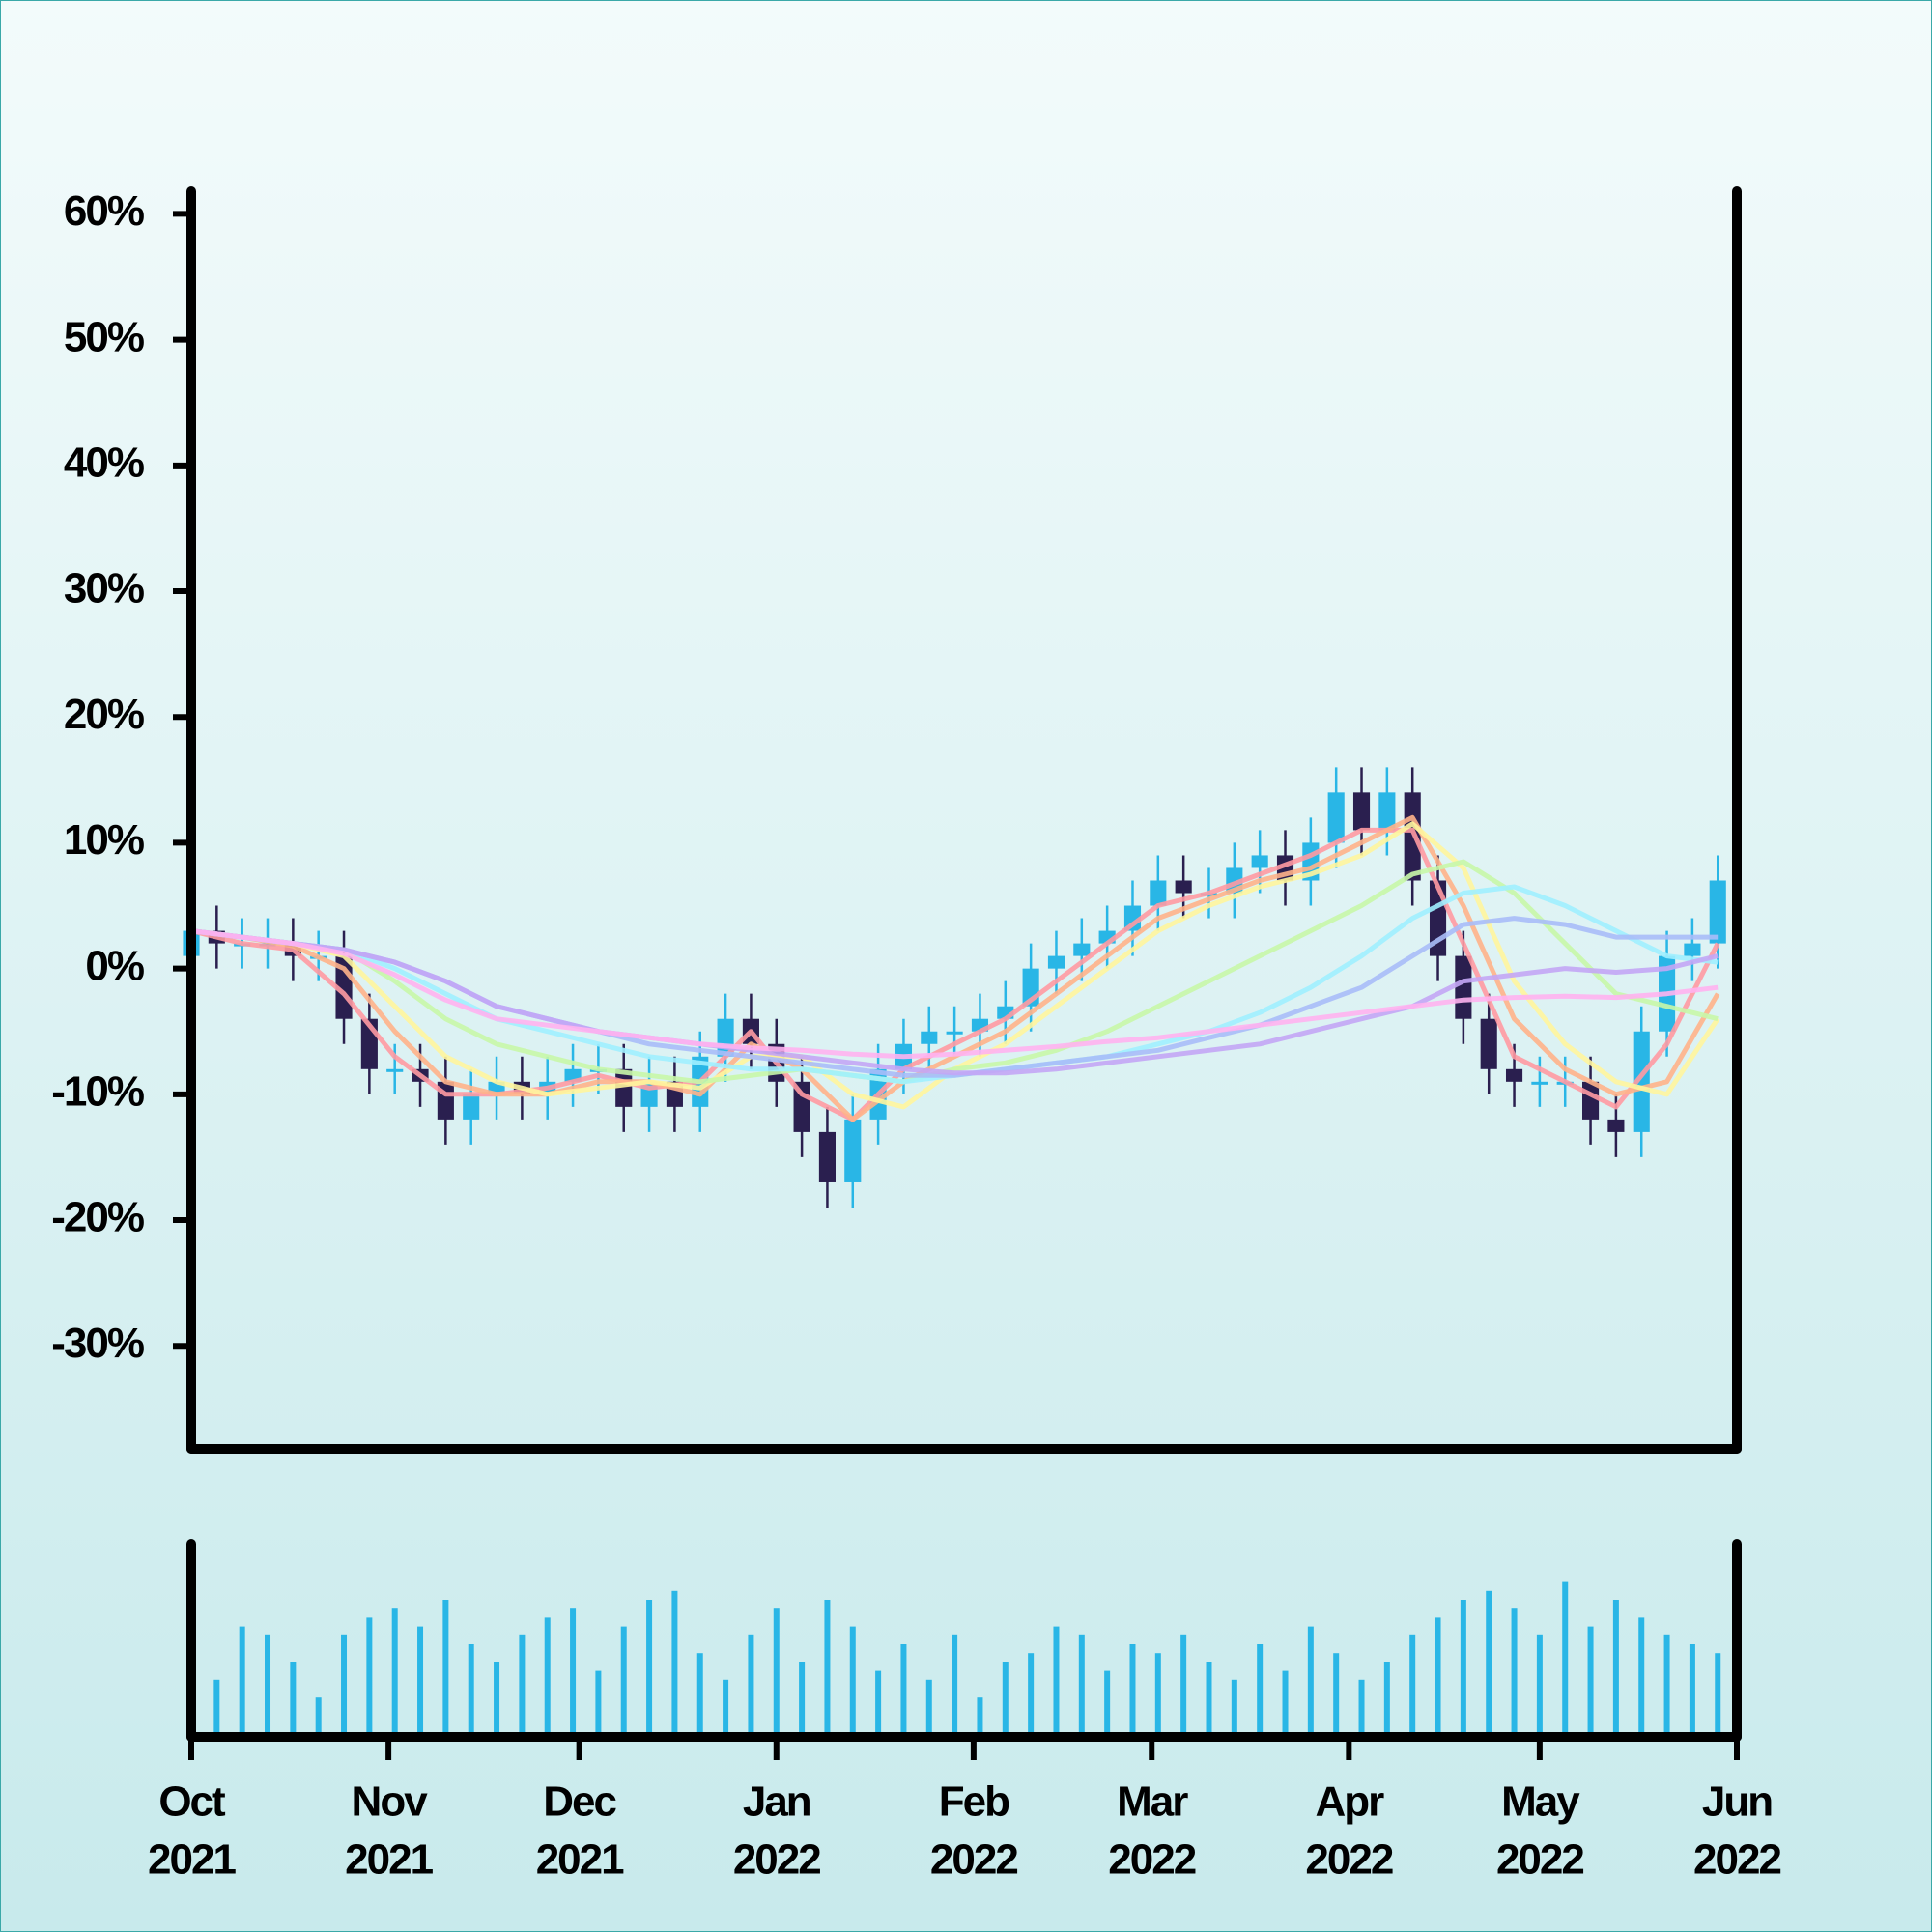  Describe the element at coordinates (579, 1802) in the screenshot. I see `x-tick-label: Dec` at that location.